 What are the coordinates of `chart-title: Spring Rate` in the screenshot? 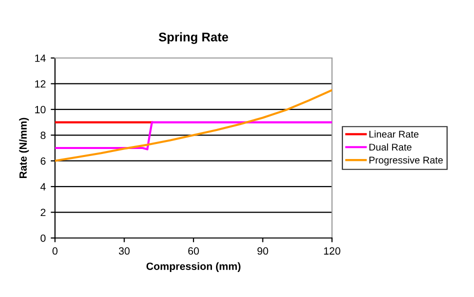 It's located at (193, 38).